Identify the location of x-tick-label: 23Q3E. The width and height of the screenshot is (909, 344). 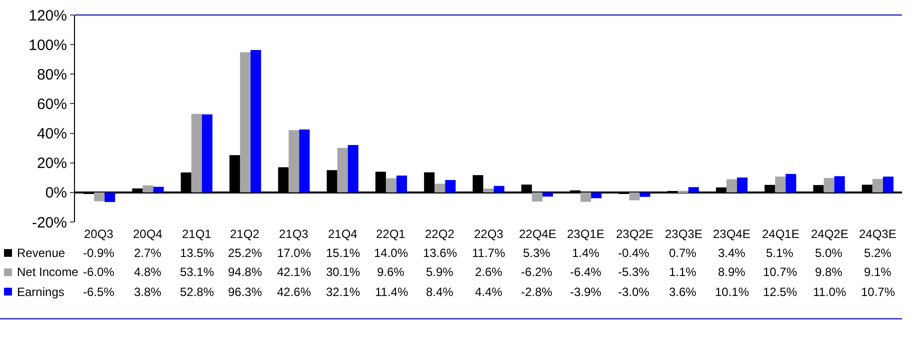
(683, 234).